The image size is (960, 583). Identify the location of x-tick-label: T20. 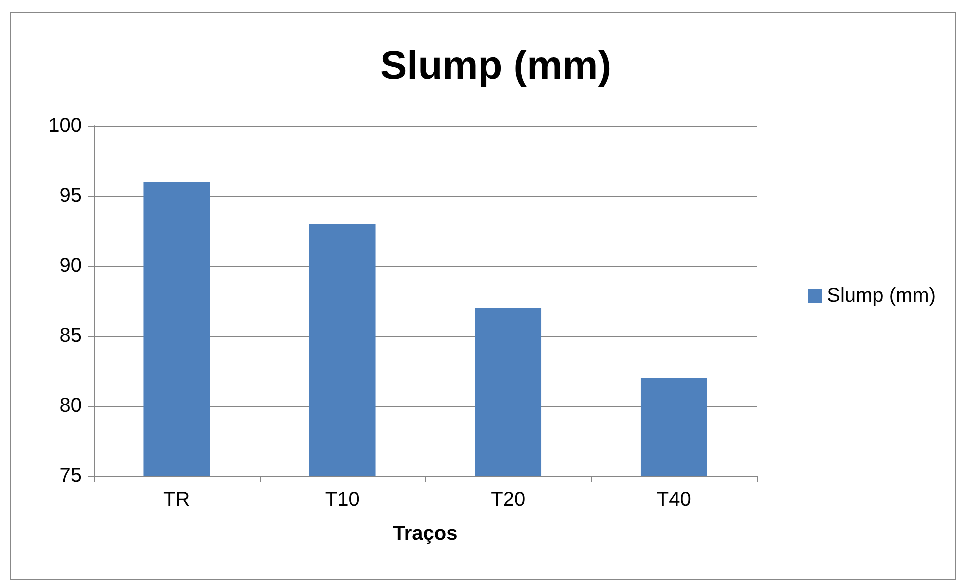
(508, 500).